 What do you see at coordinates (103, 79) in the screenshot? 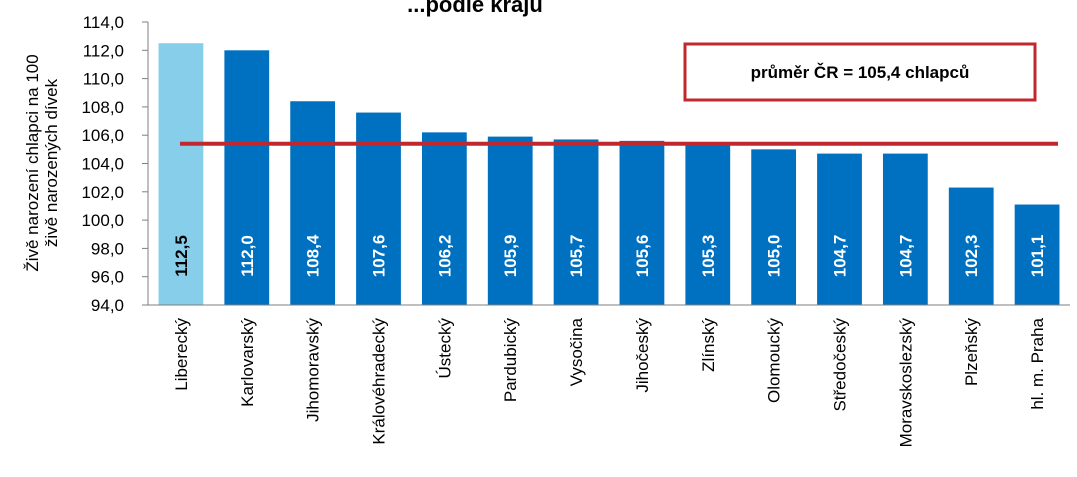
I see `y-tick-label: 110,0` at bounding box center [103, 79].